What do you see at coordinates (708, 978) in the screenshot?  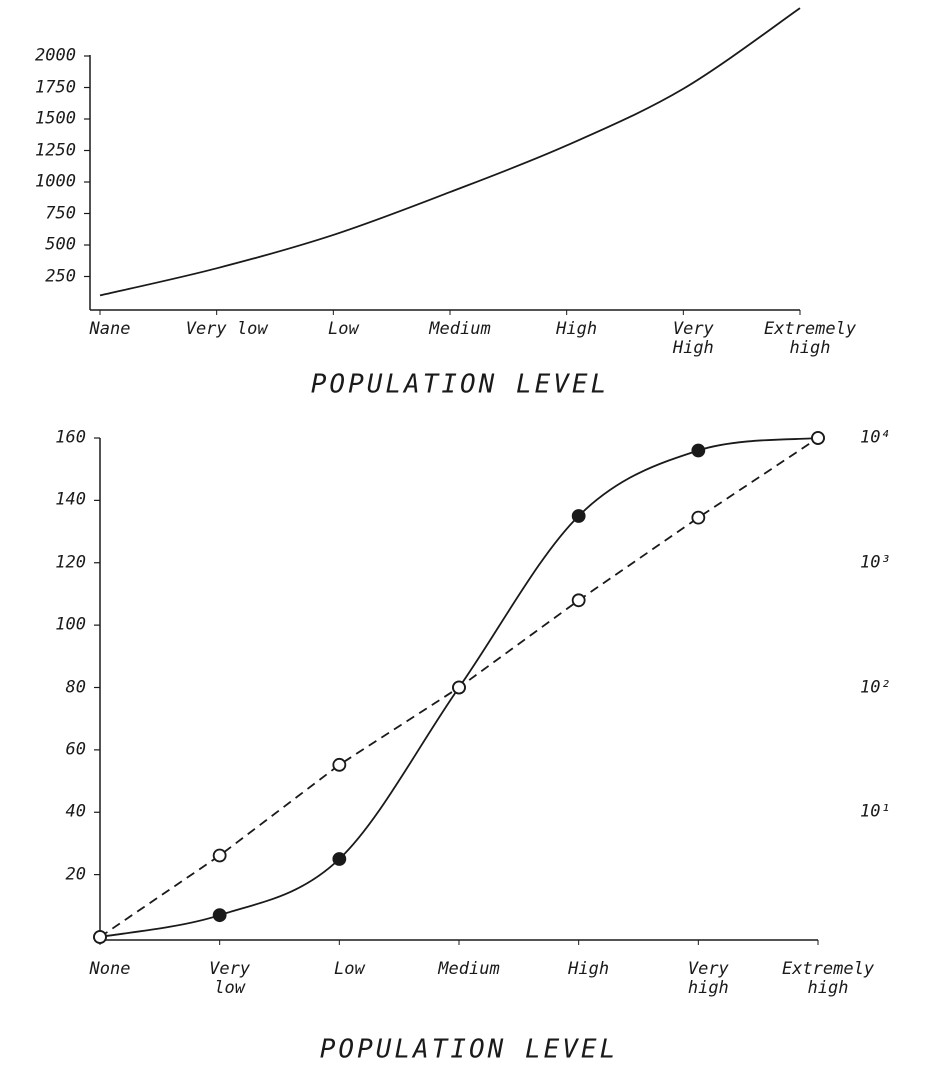 I see `x-tick-label: Very high` at bounding box center [708, 978].